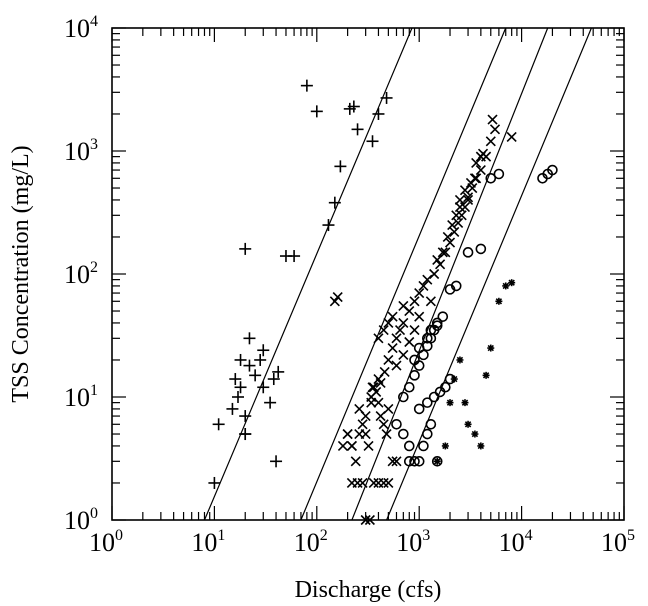 This screenshot has width=648, height=606. What do you see at coordinates (81, 151) in the screenshot?
I see `y-tick-label: 10³` at bounding box center [81, 151].